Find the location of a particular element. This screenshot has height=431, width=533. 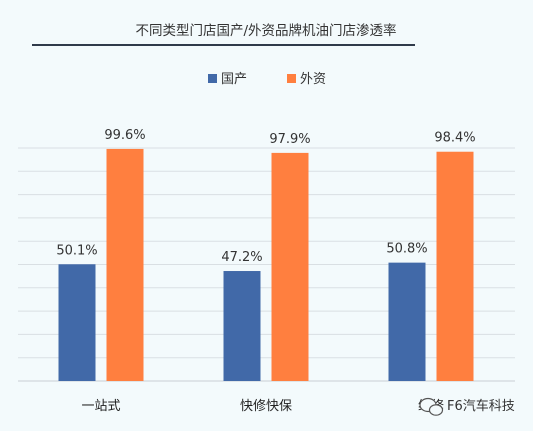

data-label-domestic-3: 50.8% is located at coordinates (406, 249).